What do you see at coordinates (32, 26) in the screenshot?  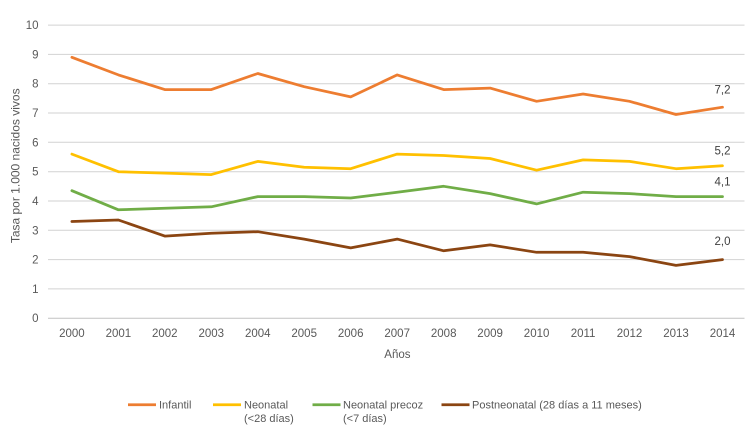 I see `svg-text: 10` at bounding box center [32, 26].